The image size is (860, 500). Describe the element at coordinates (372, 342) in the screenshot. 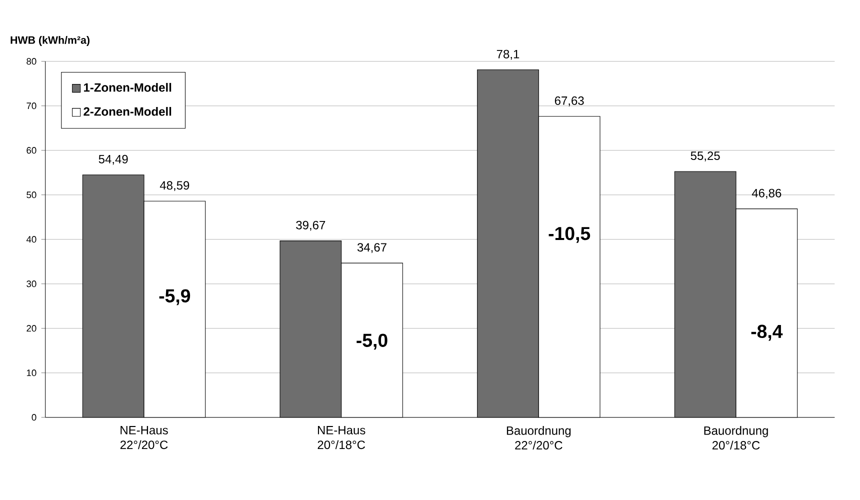

I see `annotation: -5,0` at that location.